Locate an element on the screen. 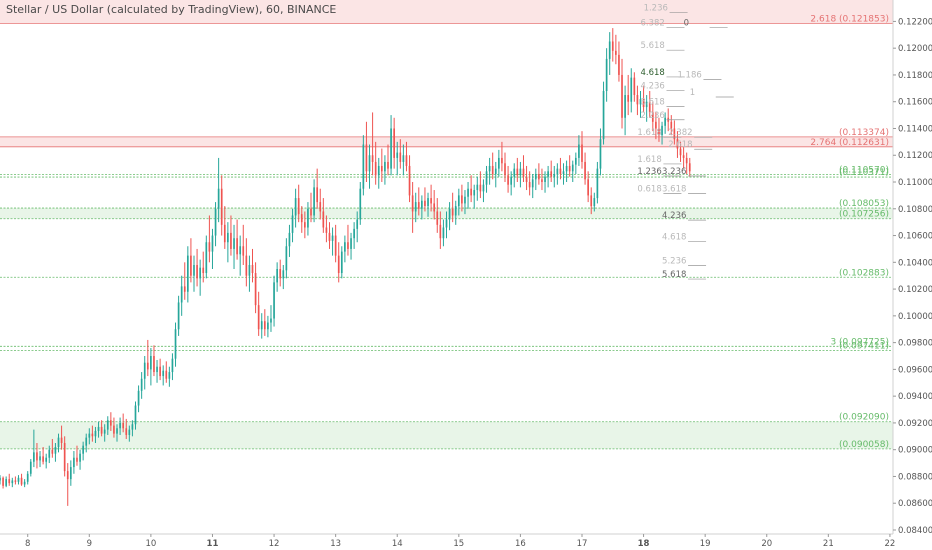  time-axis-bg is located at coordinates (466, 542).